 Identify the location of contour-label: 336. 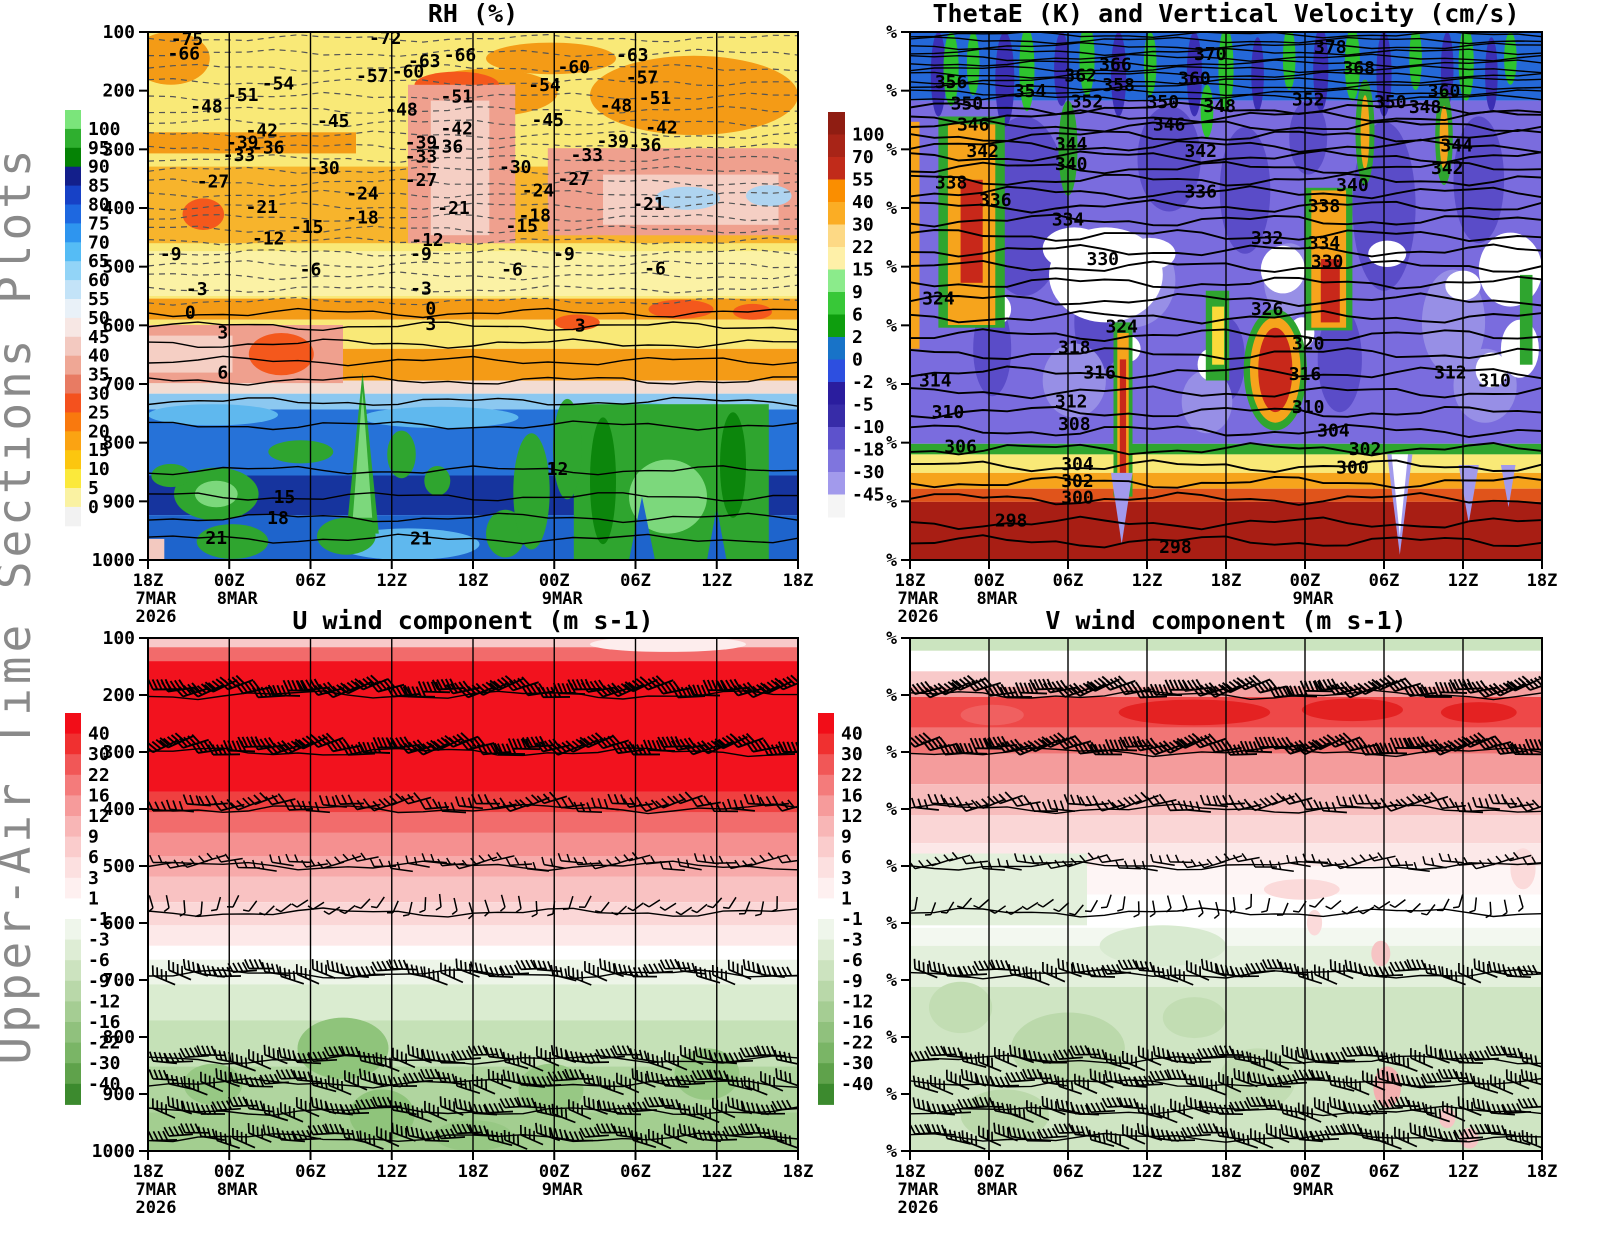
(995, 200).